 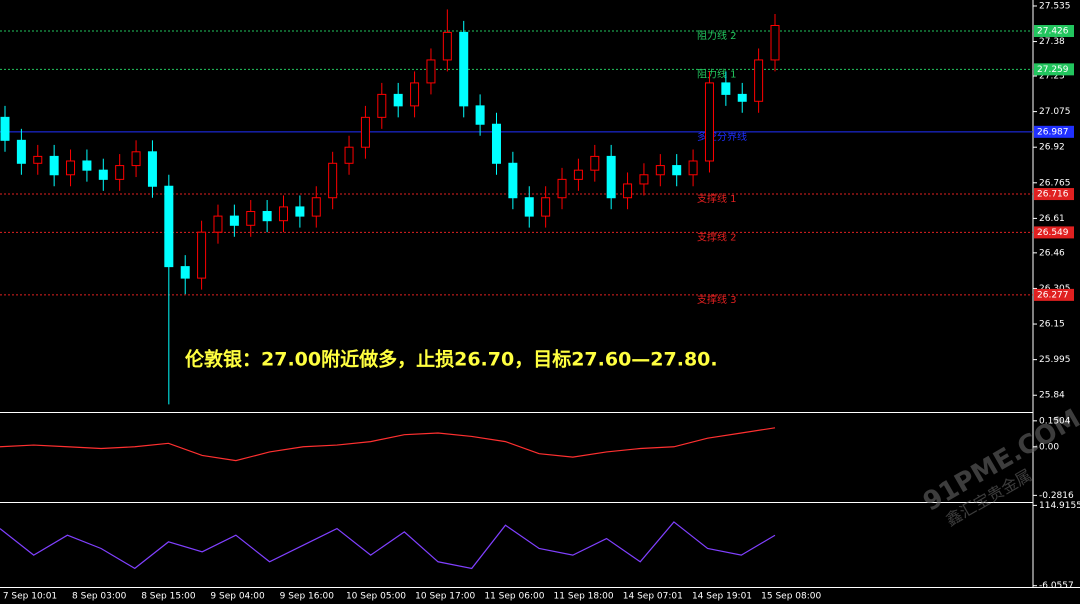 What do you see at coordinates (1055, 112) in the screenshot?
I see `y-tick-label: 27.075` at bounding box center [1055, 112].